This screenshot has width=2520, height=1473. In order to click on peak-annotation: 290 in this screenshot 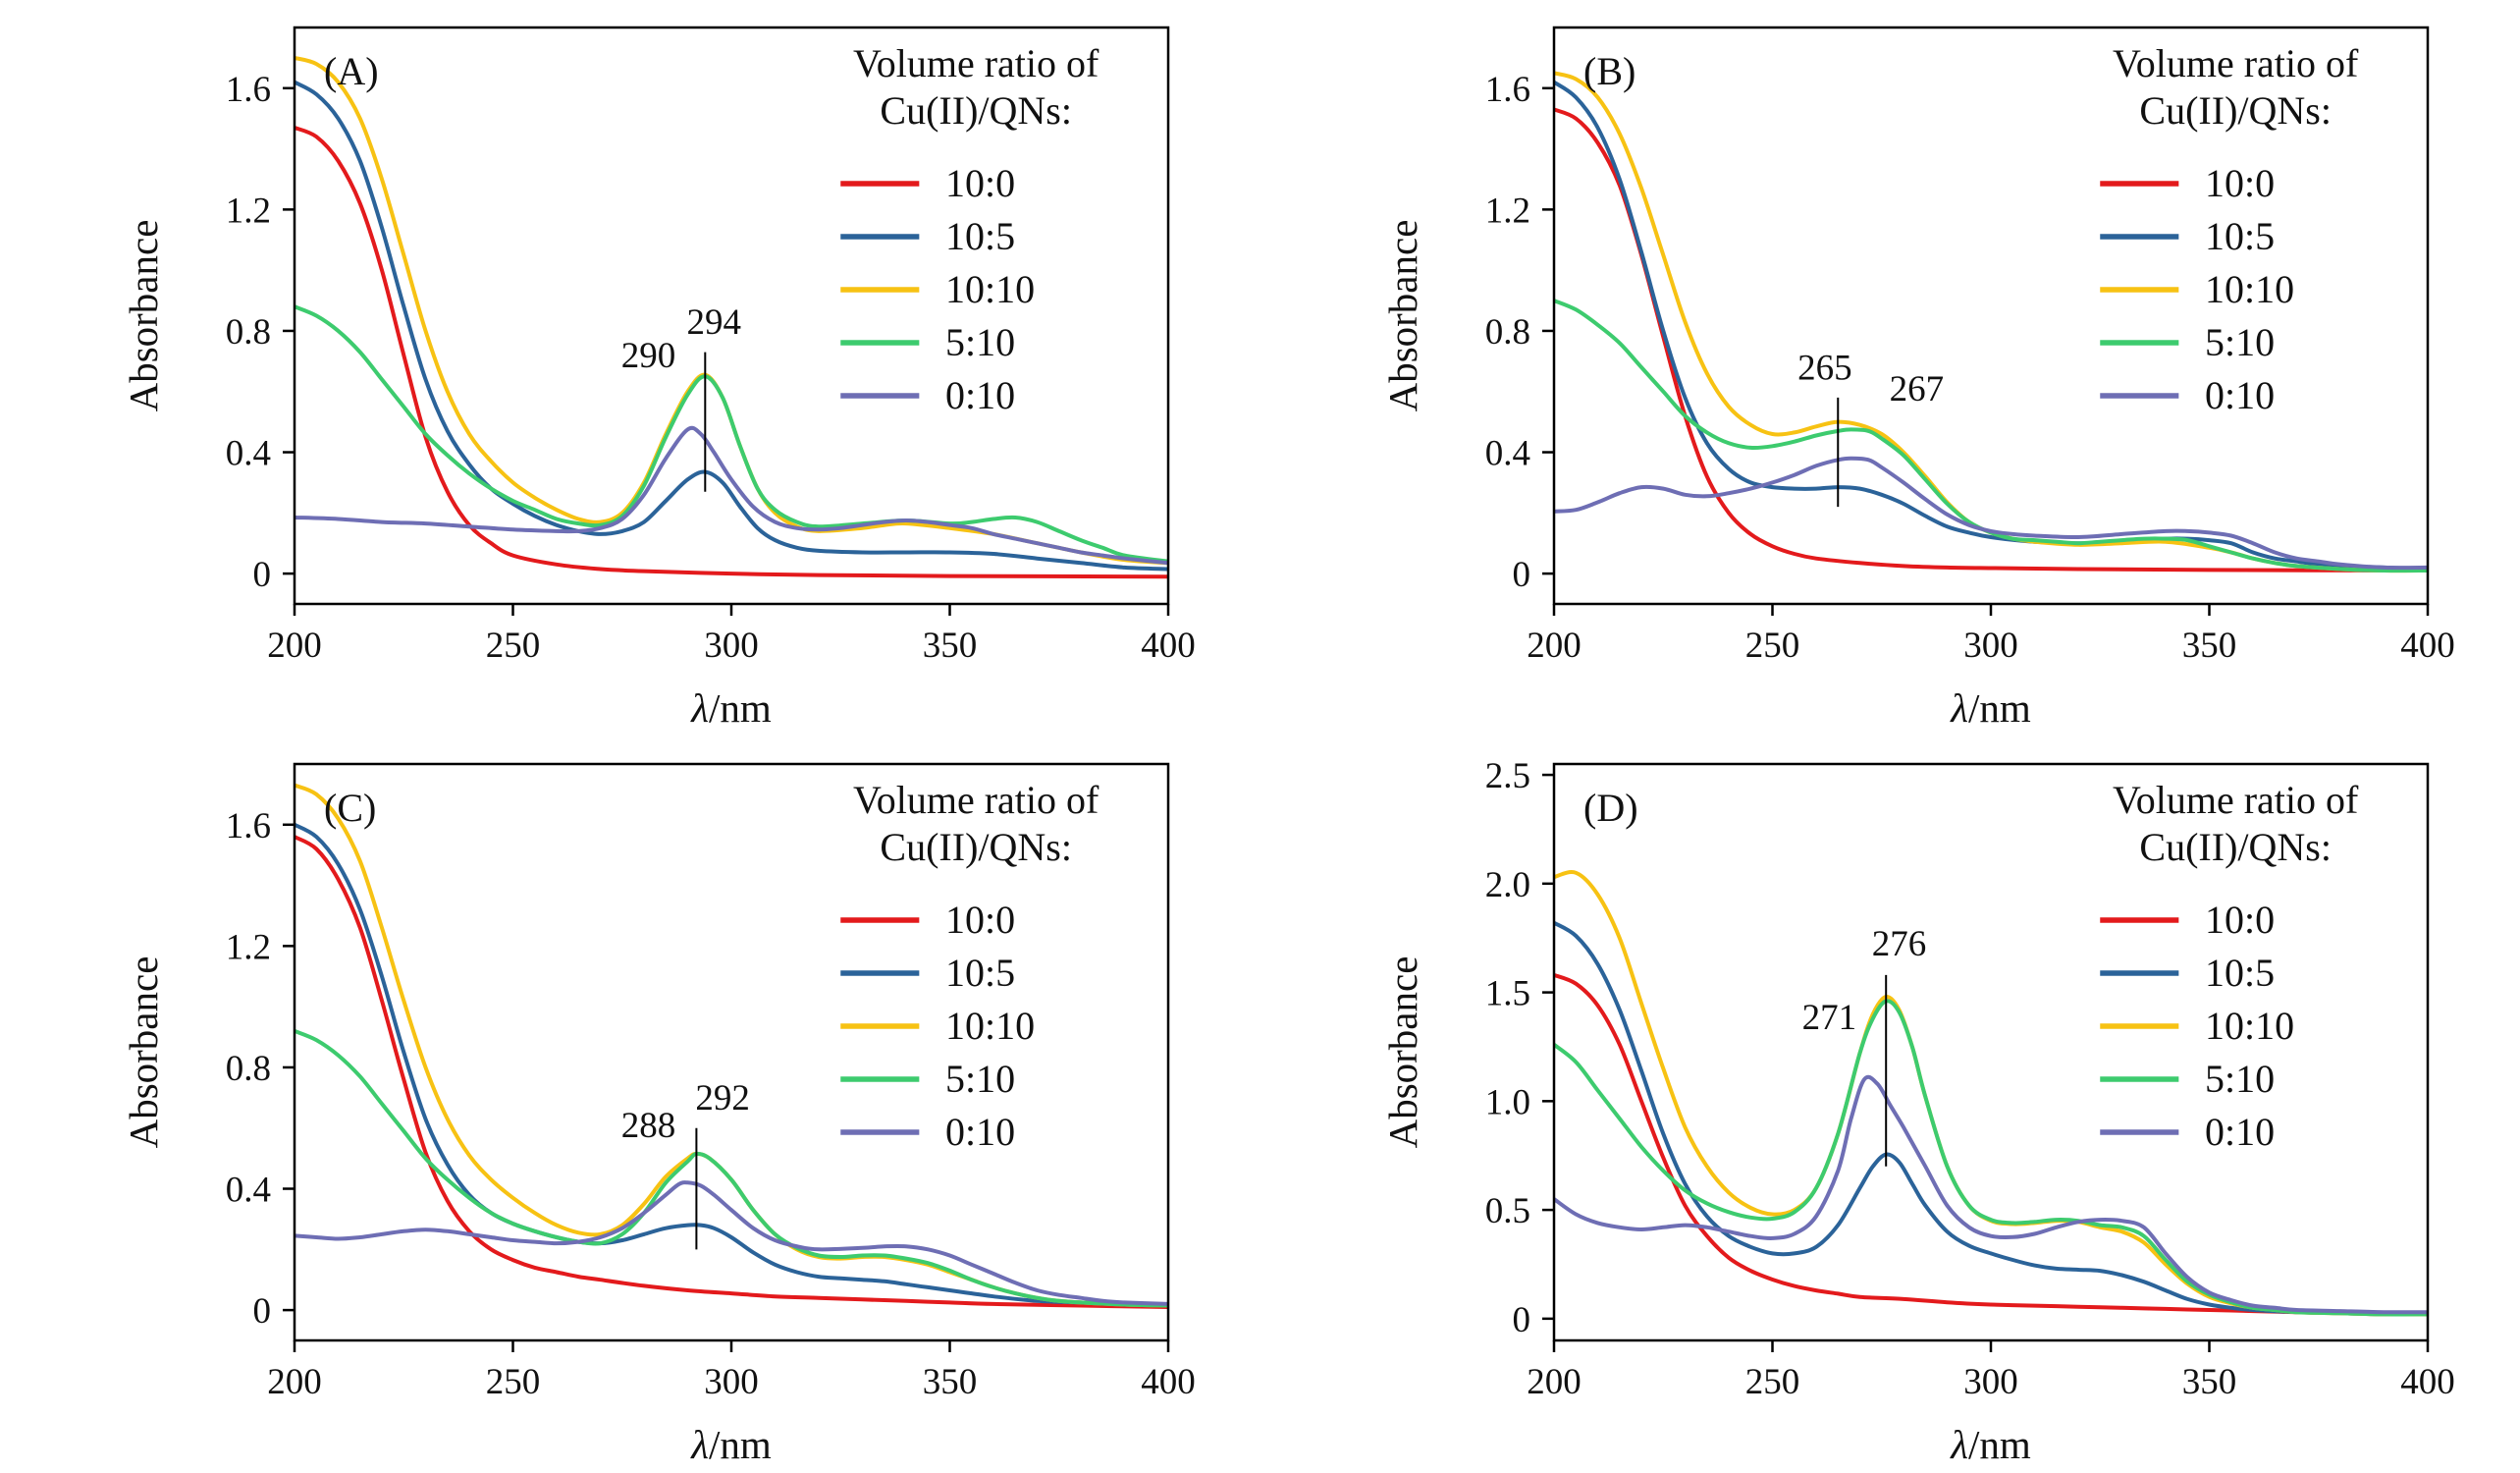, I will do `click(648, 356)`.